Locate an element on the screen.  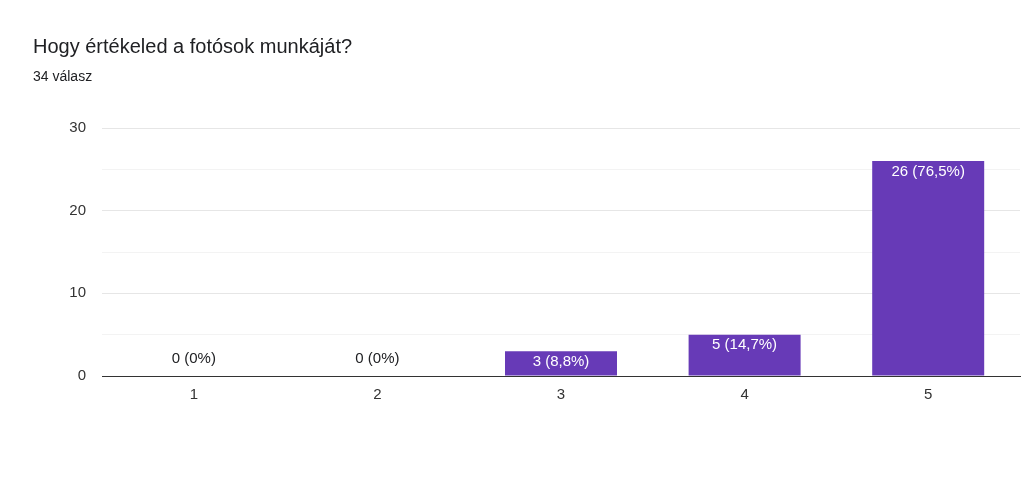
y-tick-label: 10 is located at coordinates (77, 292).